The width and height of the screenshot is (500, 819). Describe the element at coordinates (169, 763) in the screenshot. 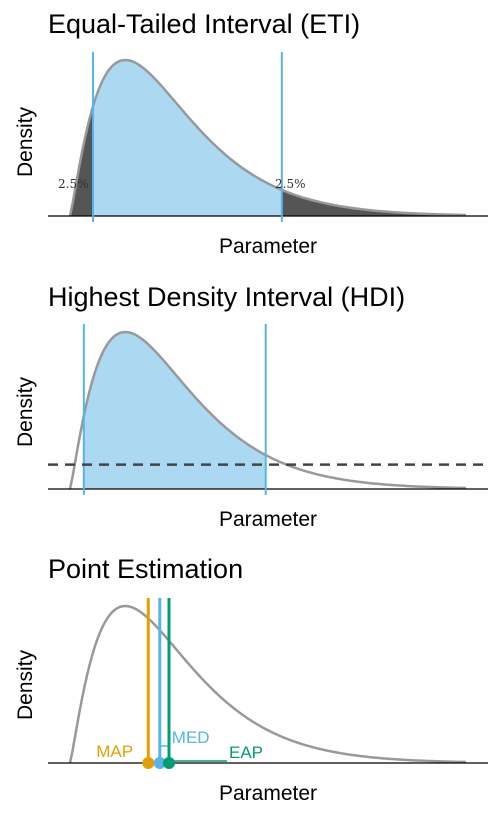

I see `eap-point` at that location.